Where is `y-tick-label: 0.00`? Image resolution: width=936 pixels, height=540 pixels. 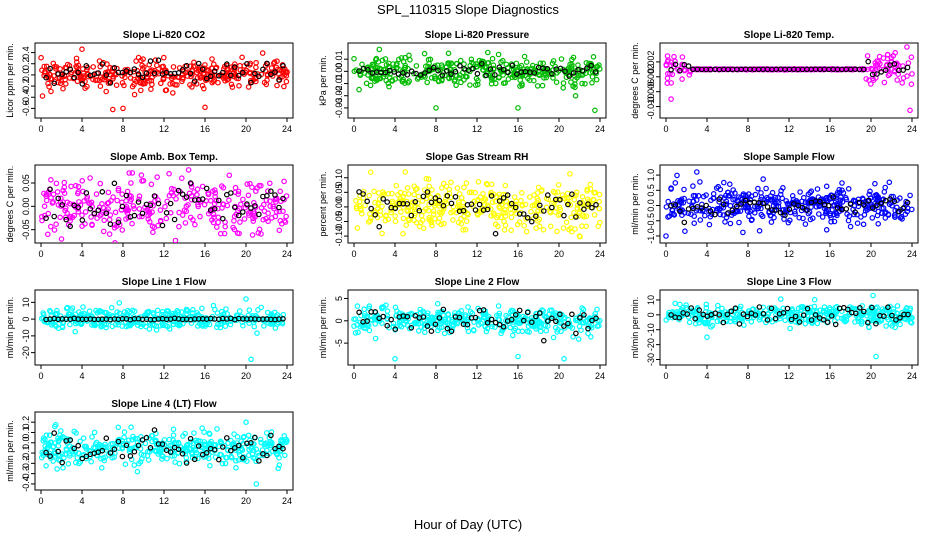
y-tick-label: 0.00 is located at coordinates (339, 72).